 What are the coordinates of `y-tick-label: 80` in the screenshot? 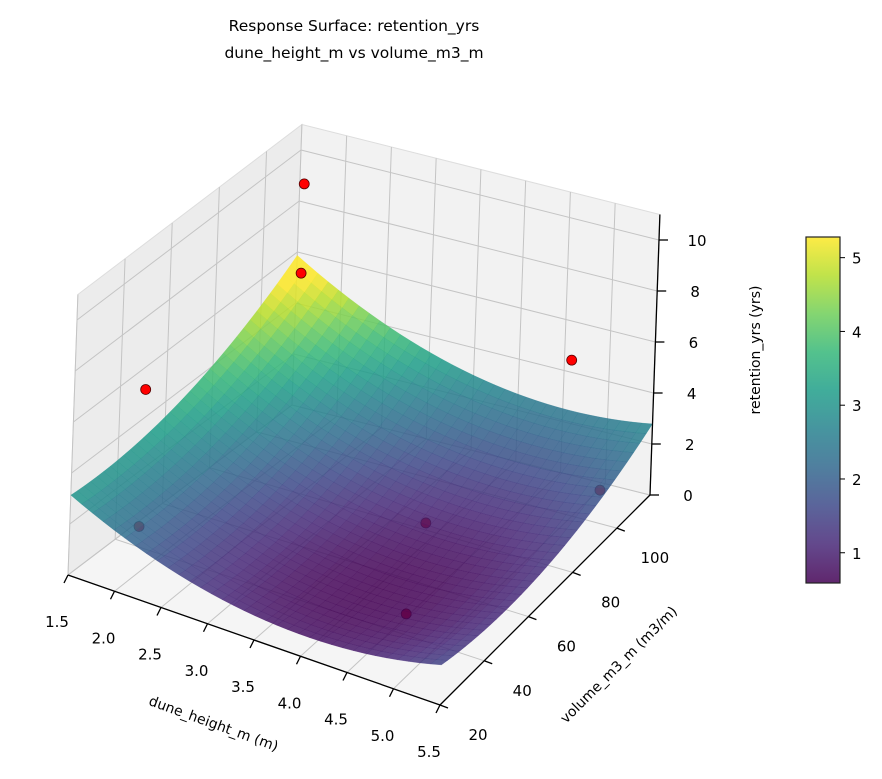 It's located at (610, 602).